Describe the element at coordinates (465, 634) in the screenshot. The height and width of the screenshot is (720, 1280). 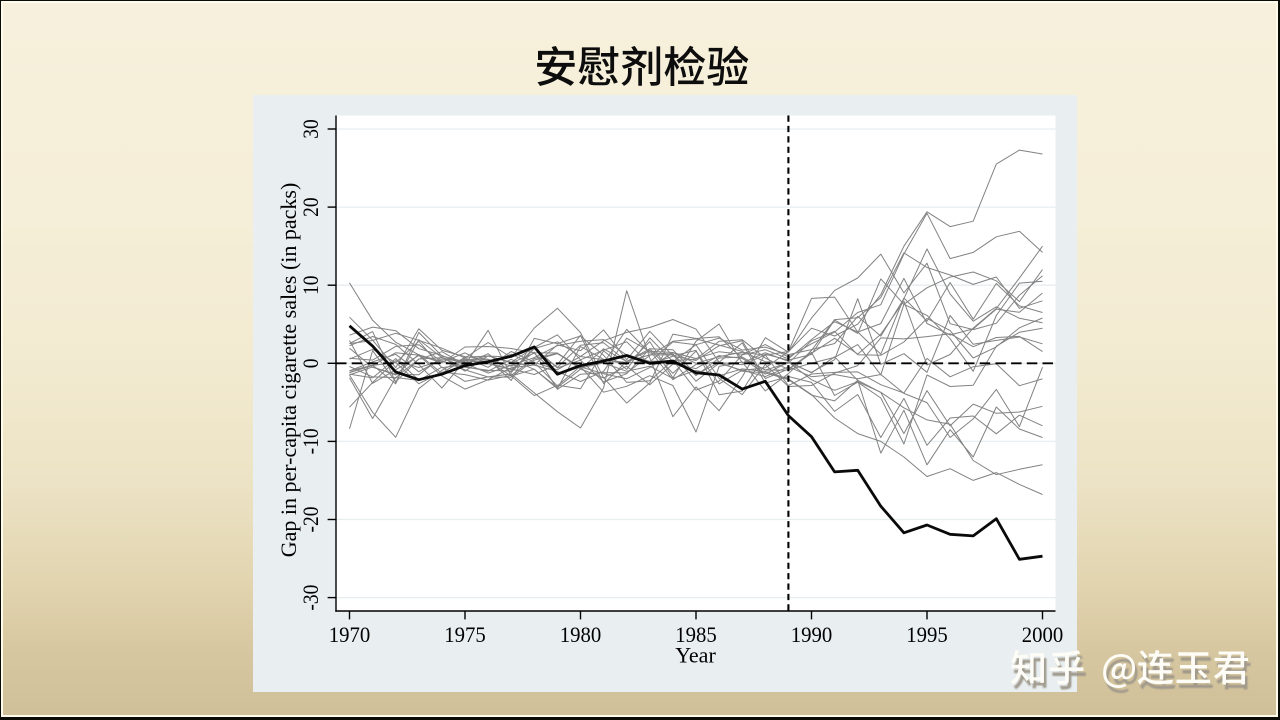
I see `svg-text: 1975` at that location.